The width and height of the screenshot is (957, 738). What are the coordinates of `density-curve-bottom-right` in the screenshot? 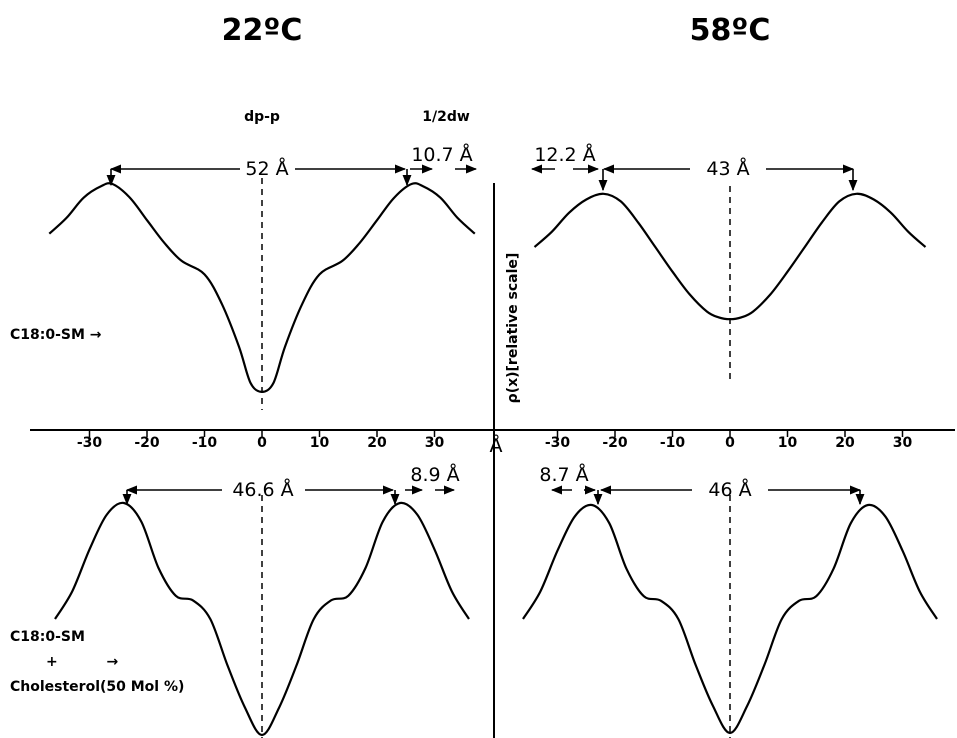 It's located at (730, 619).